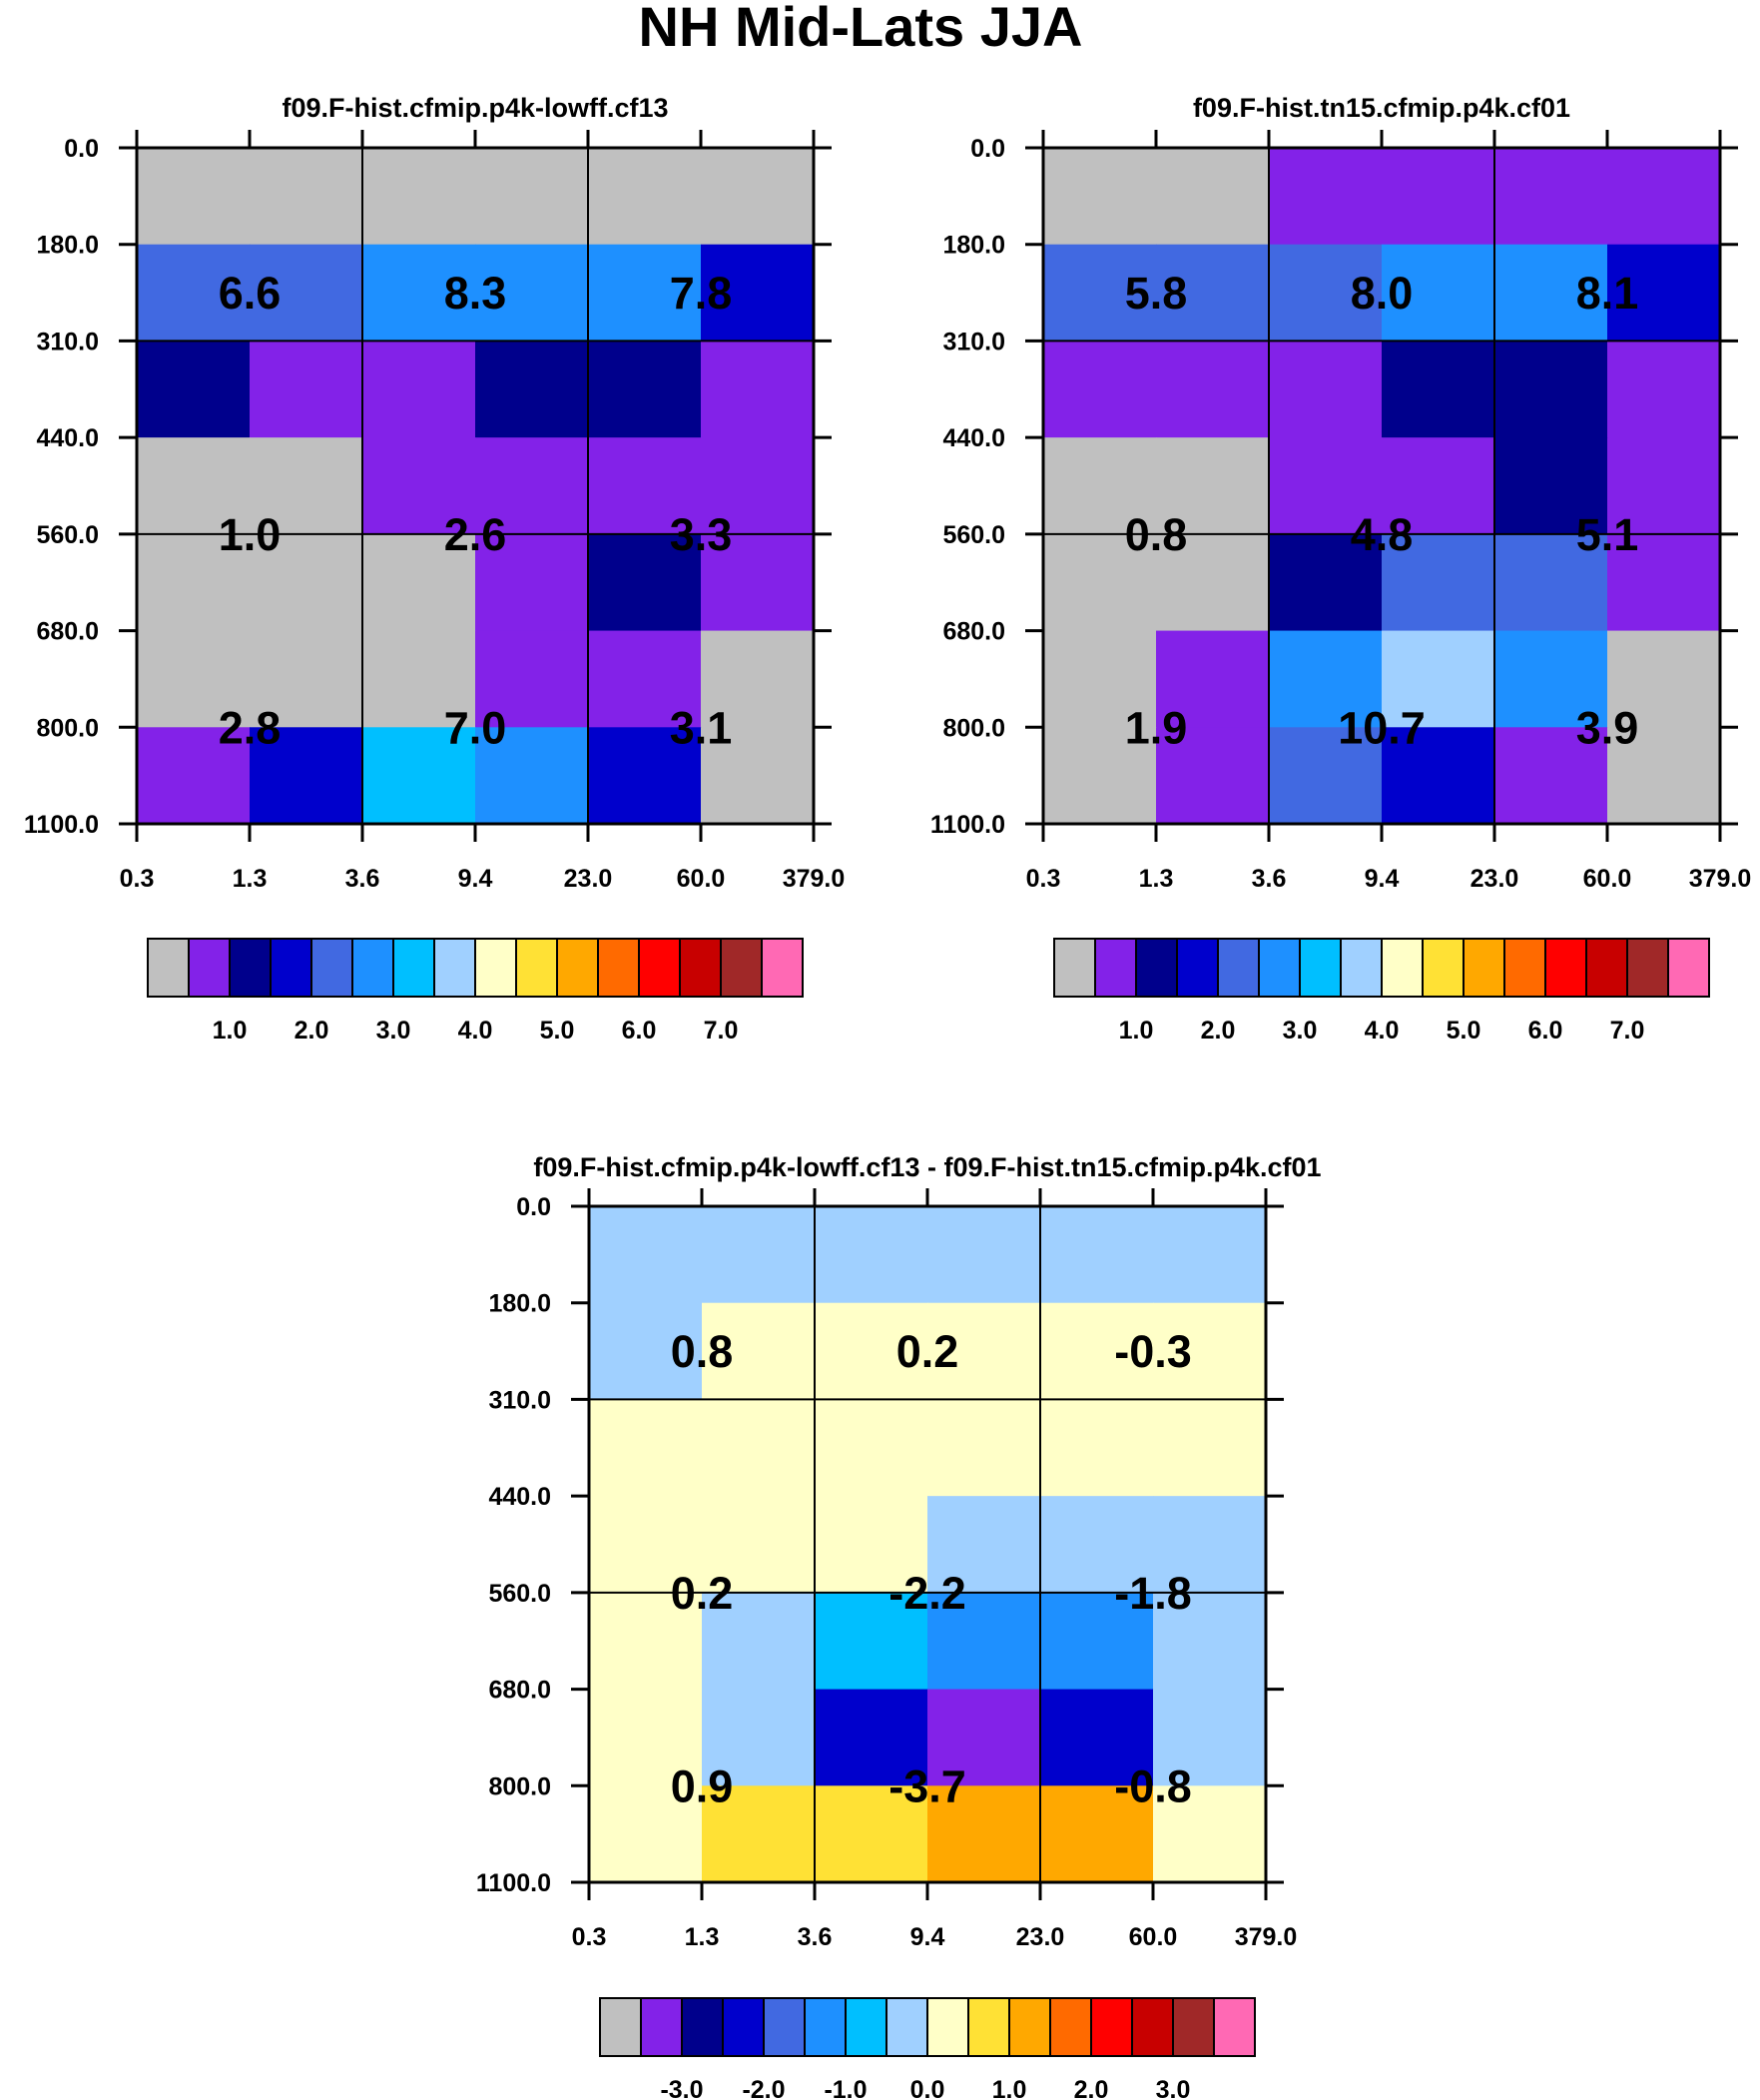  I want to click on x-tick-label: 3.6, so click(1269, 879).